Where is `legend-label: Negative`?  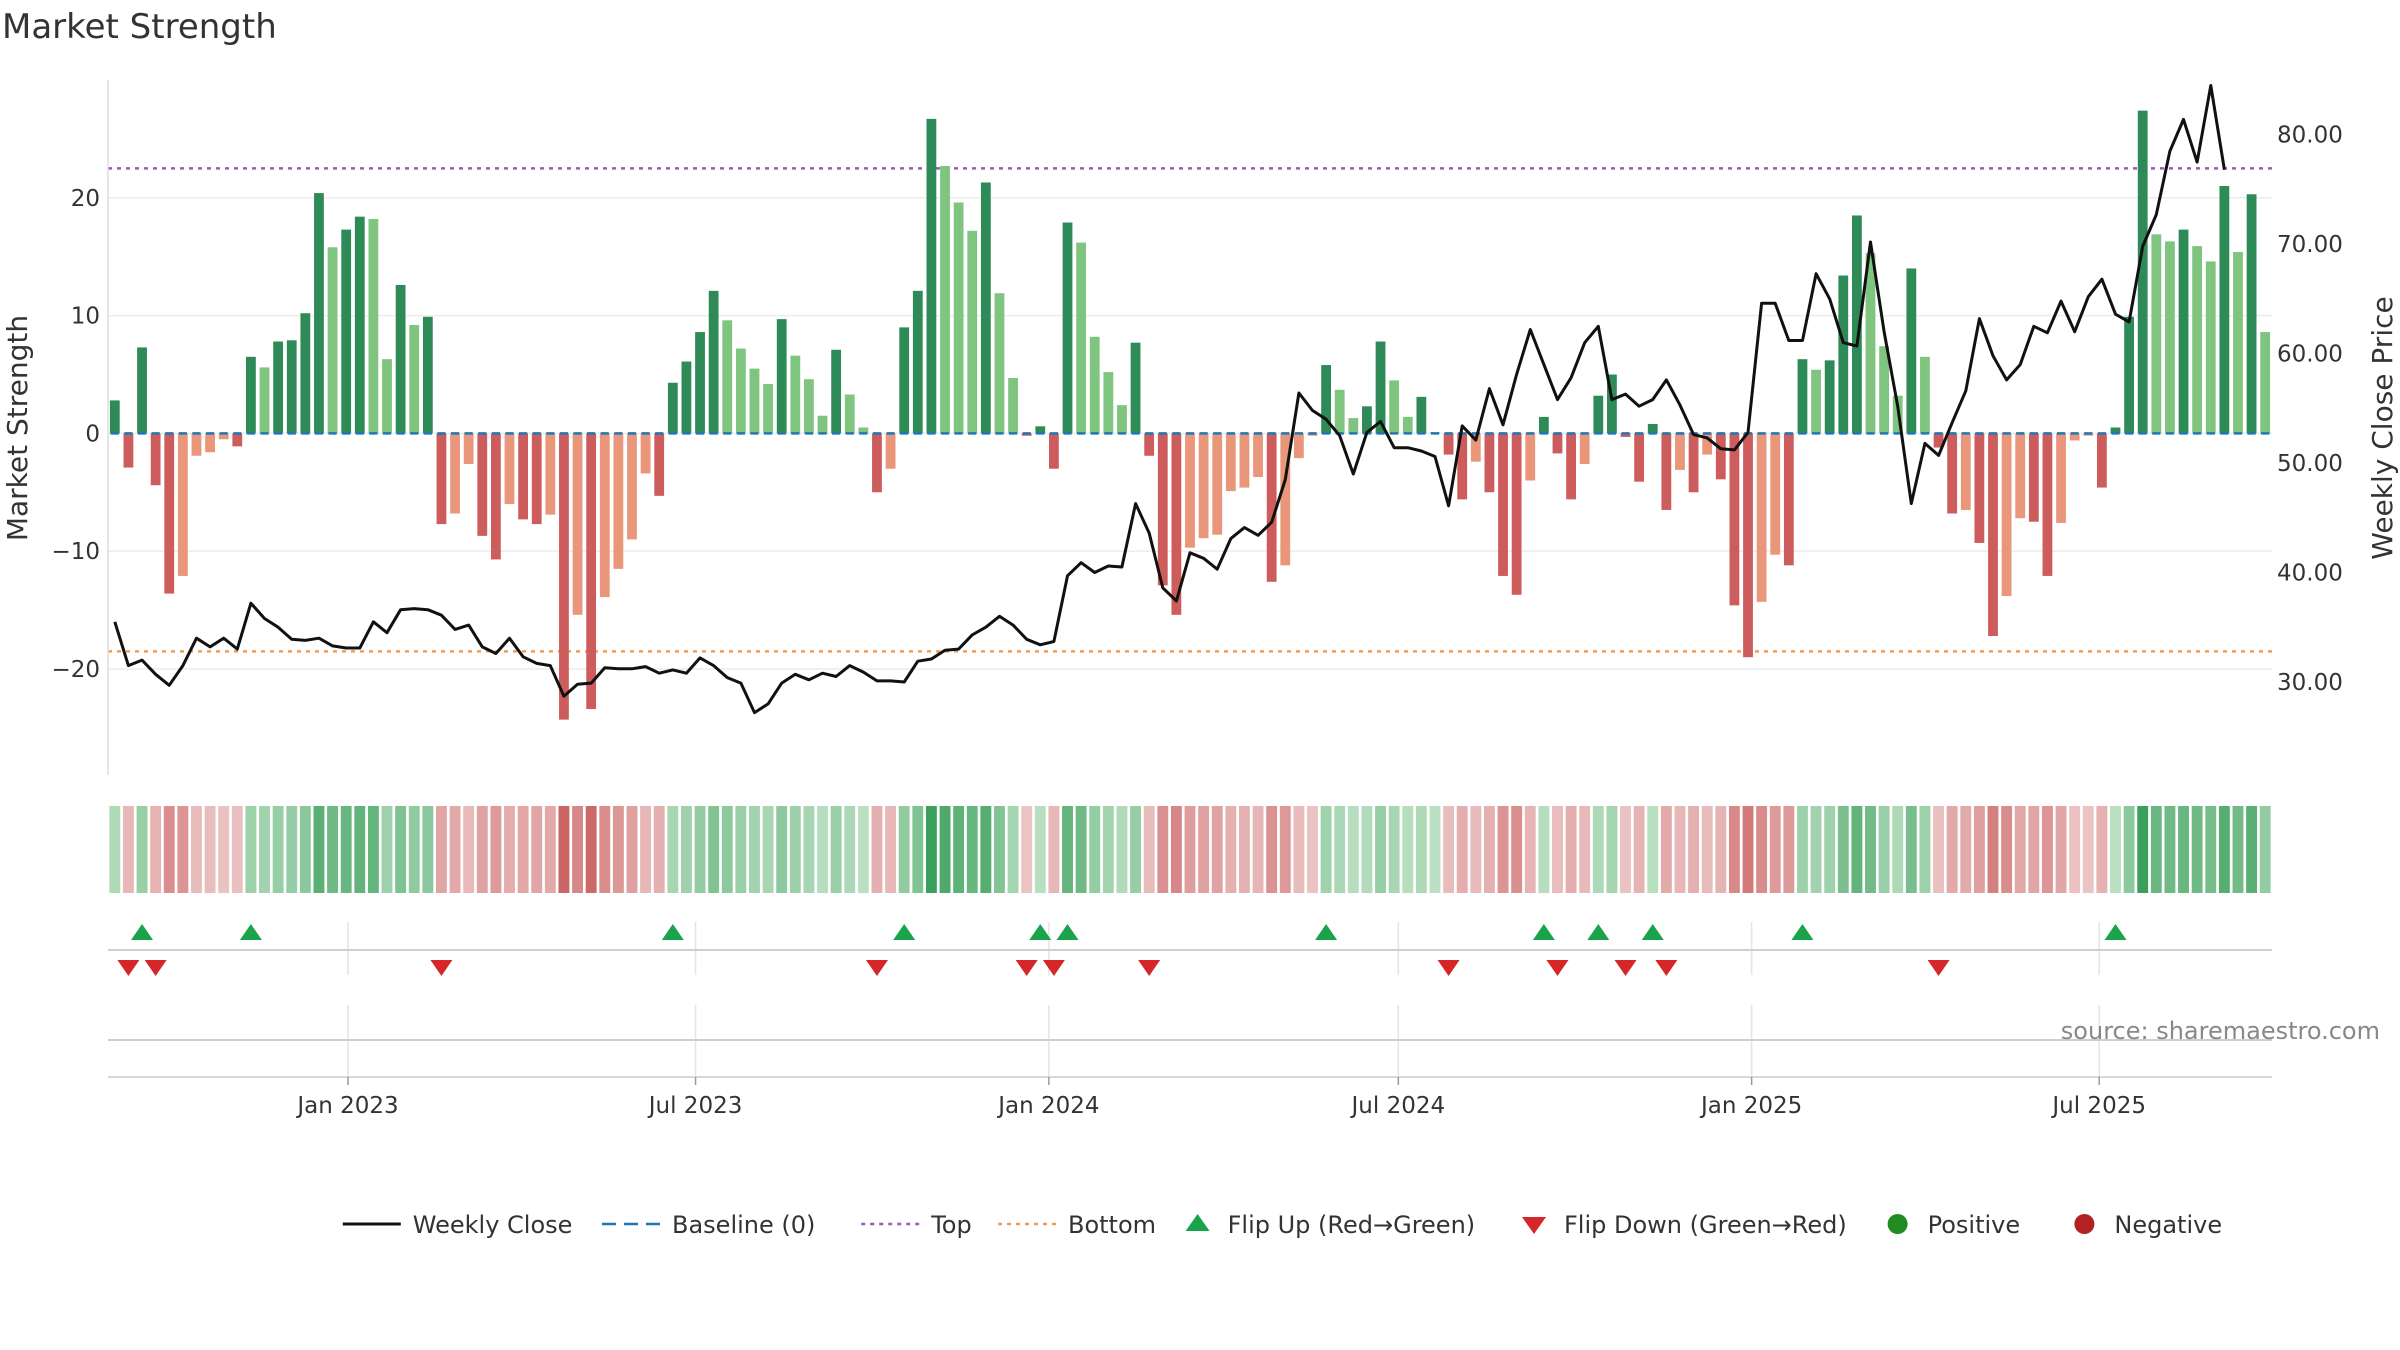 legend-label: Negative is located at coordinates (2168, 1225).